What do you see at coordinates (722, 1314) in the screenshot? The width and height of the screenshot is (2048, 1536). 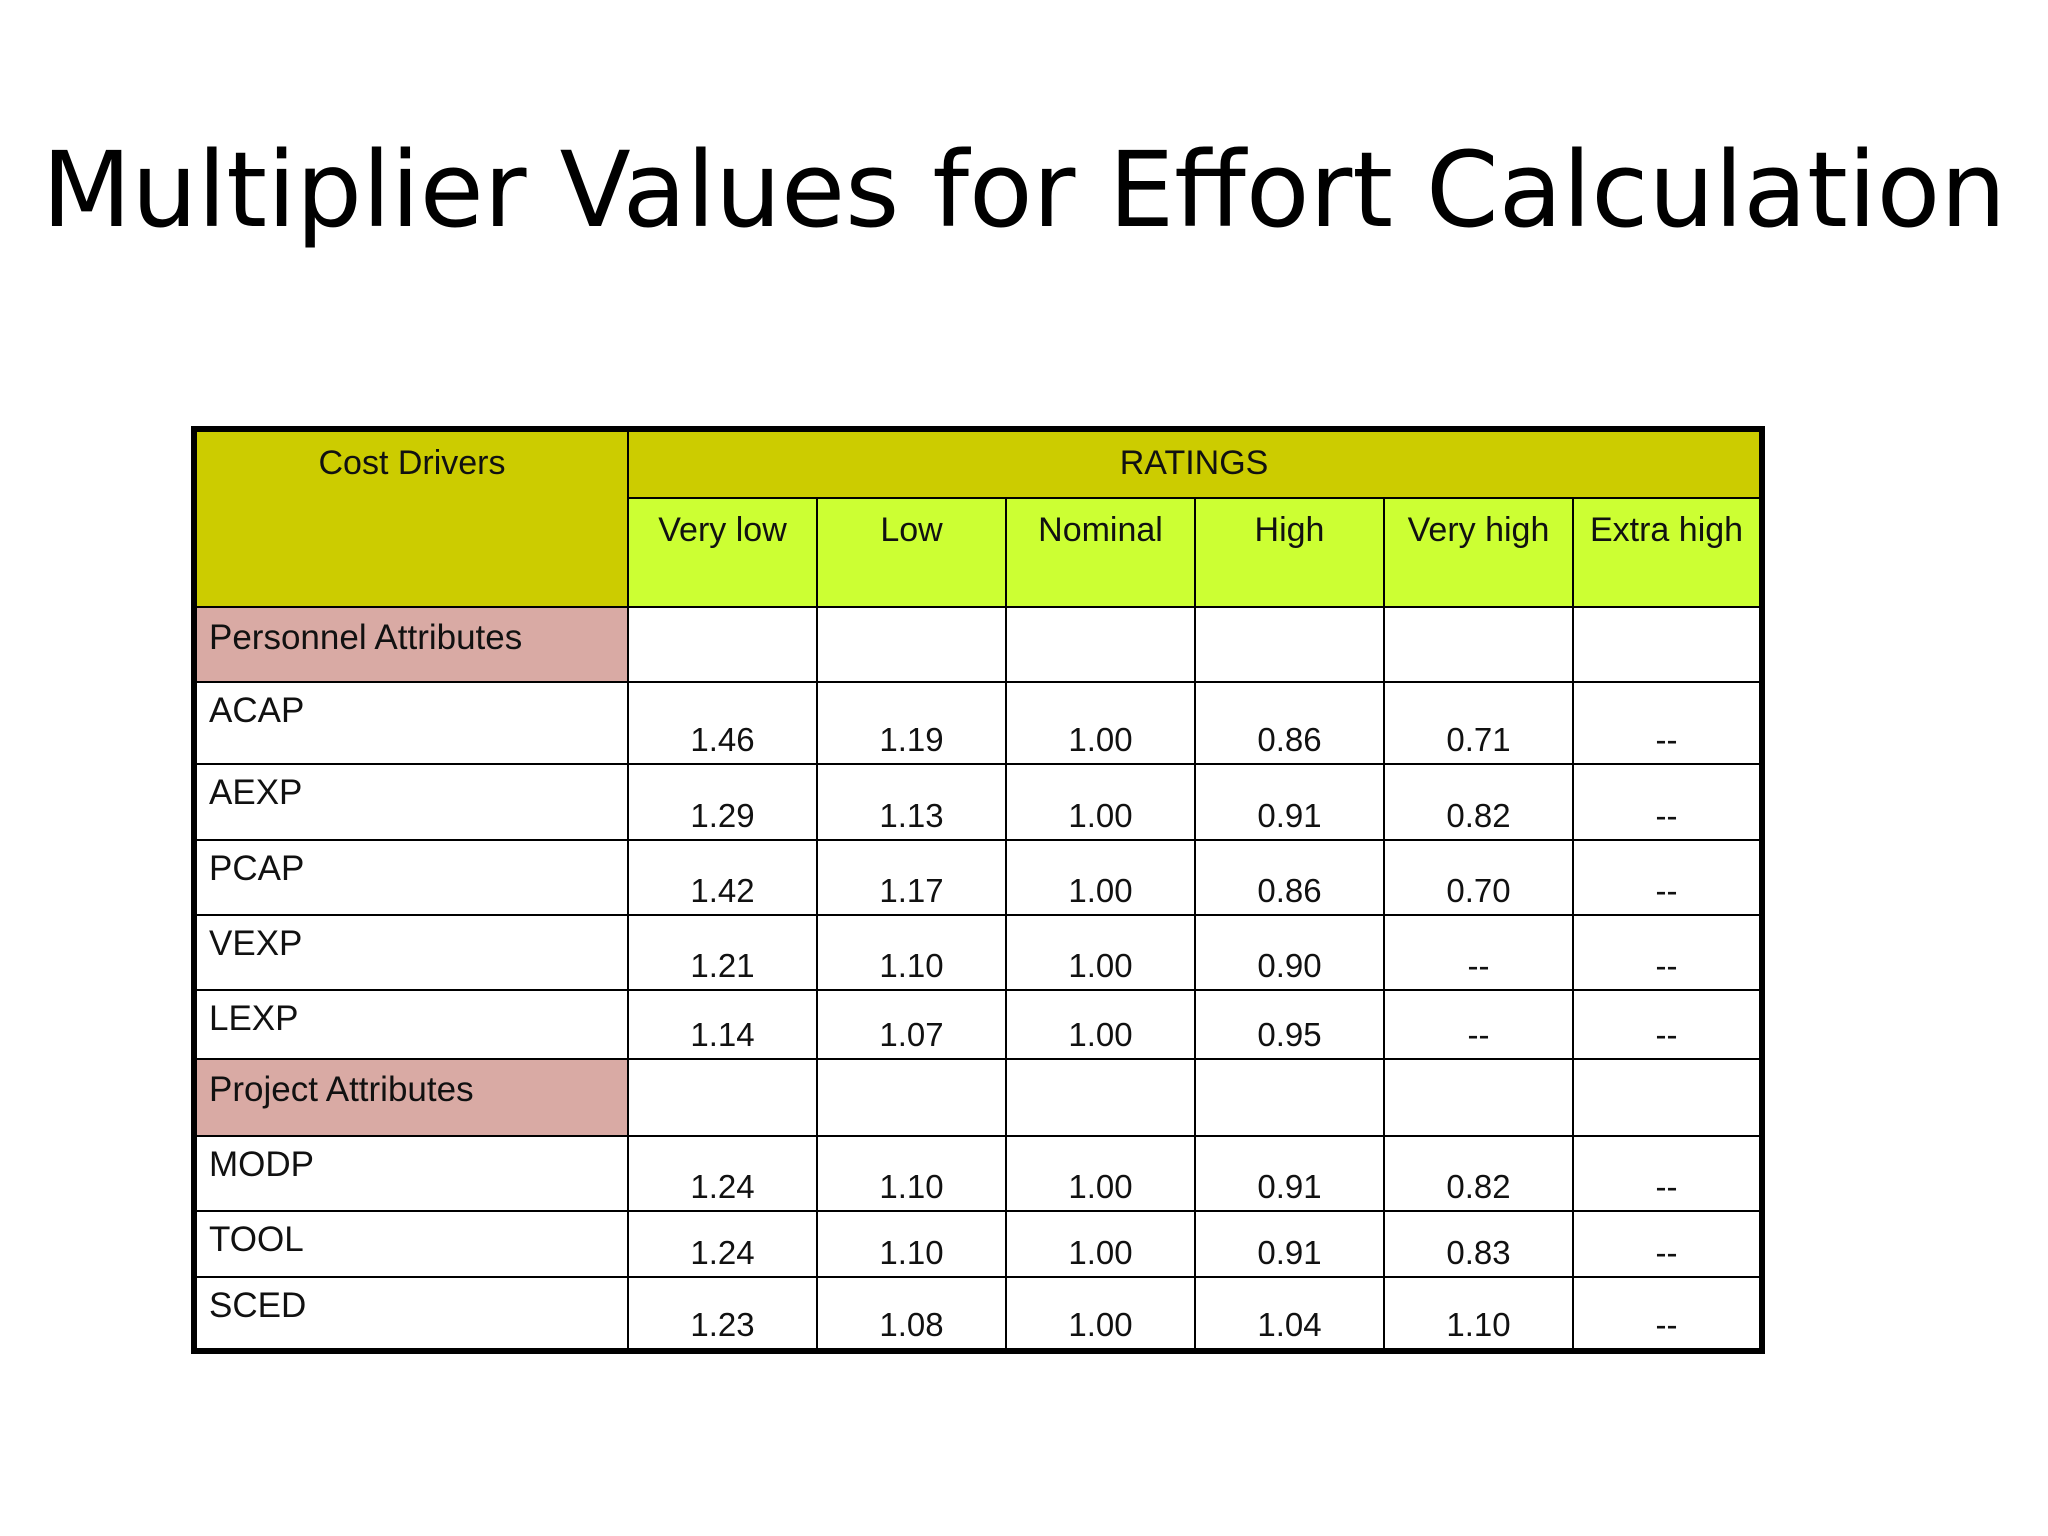 I see `value-cell: 1.23` at bounding box center [722, 1314].